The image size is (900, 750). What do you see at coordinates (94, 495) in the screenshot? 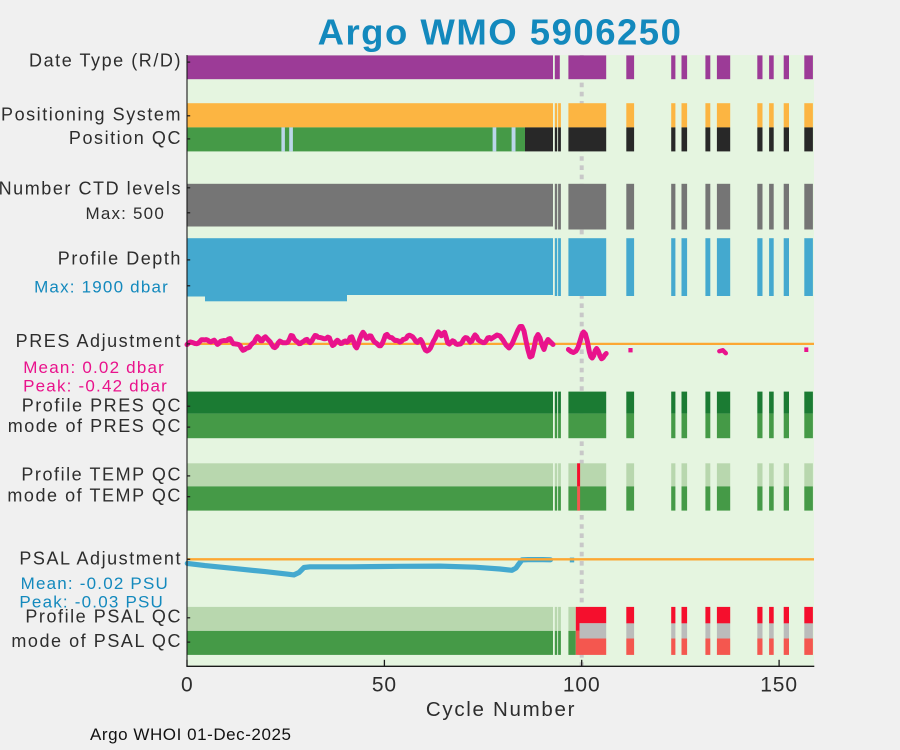
I see `svg-text: mode of TEMP QC` at bounding box center [94, 495].